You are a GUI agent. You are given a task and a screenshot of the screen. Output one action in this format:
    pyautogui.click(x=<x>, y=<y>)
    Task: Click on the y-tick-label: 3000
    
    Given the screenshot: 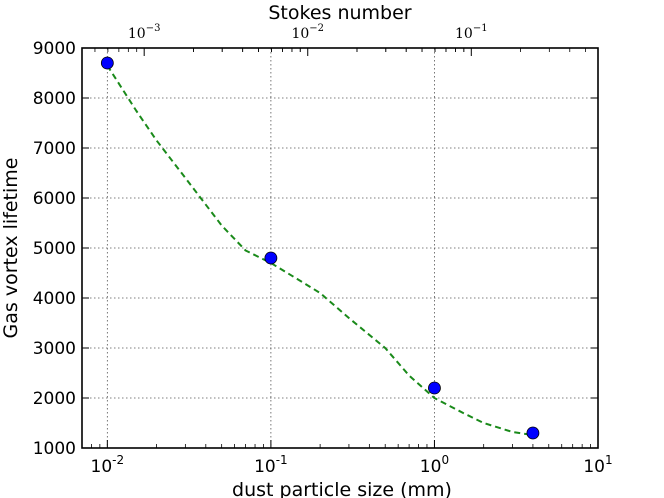 What is the action you would take?
    pyautogui.click(x=54, y=349)
    